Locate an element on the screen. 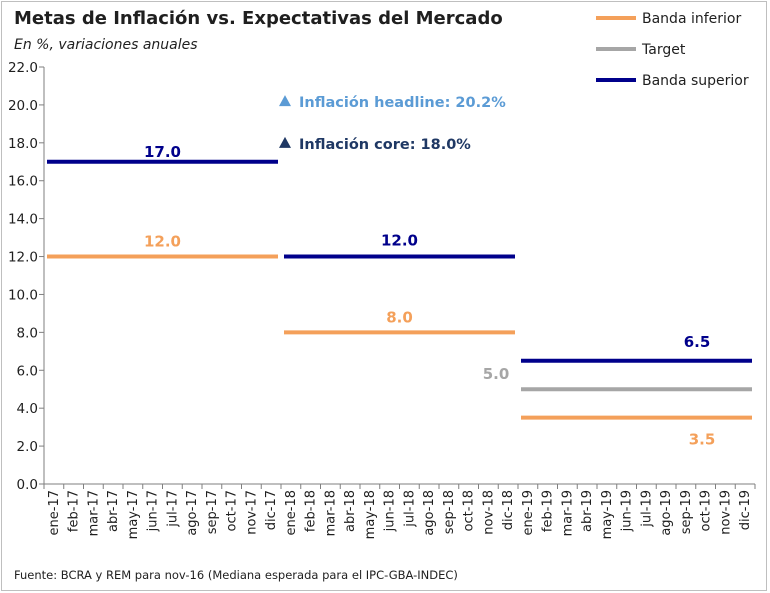  x-tick-label: may-19 is located at coordinates (607, 514).